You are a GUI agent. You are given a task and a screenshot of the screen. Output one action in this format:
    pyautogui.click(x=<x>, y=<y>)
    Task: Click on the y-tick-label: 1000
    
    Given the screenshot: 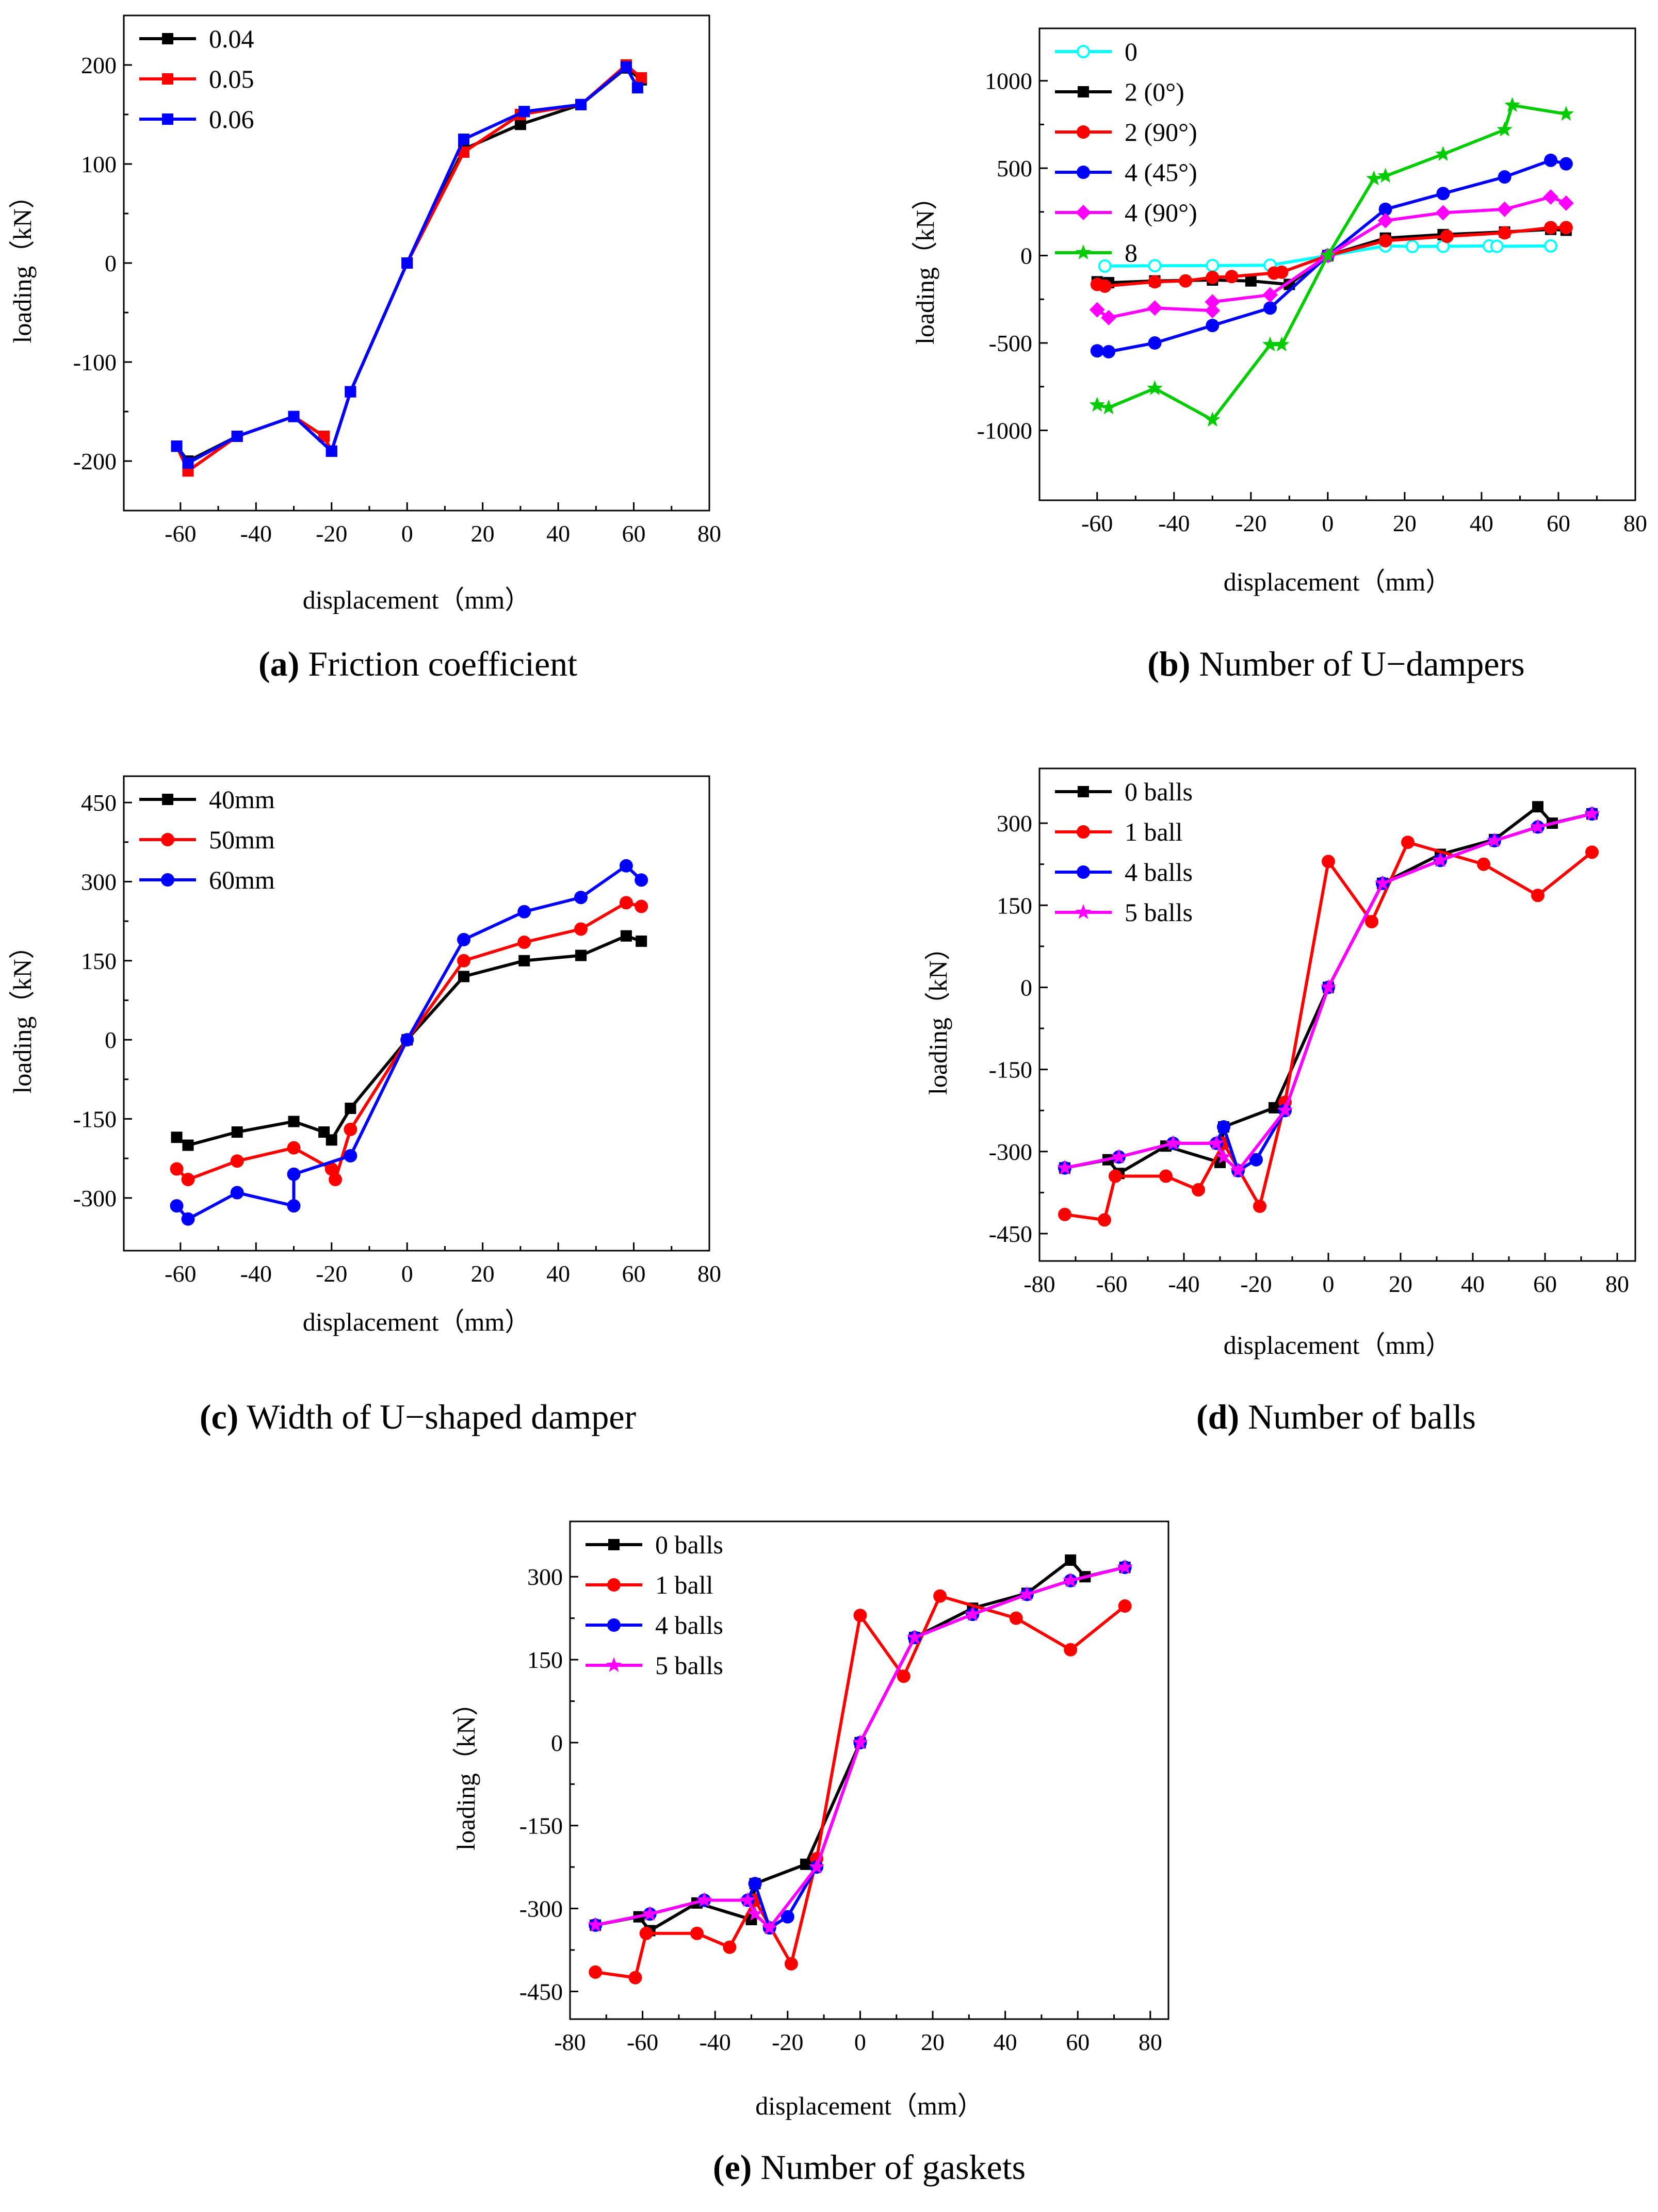 What is the action you would take?
    pyautogui.click(x=1008, y=81)
    